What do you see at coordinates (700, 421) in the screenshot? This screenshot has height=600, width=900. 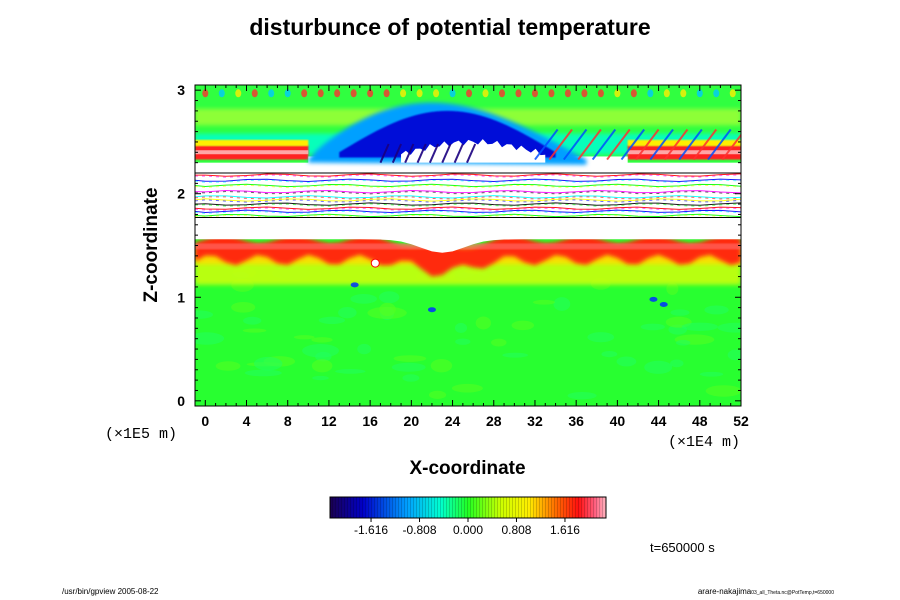 I see `x-tick-label: 48` at bounding box center [700, 421].